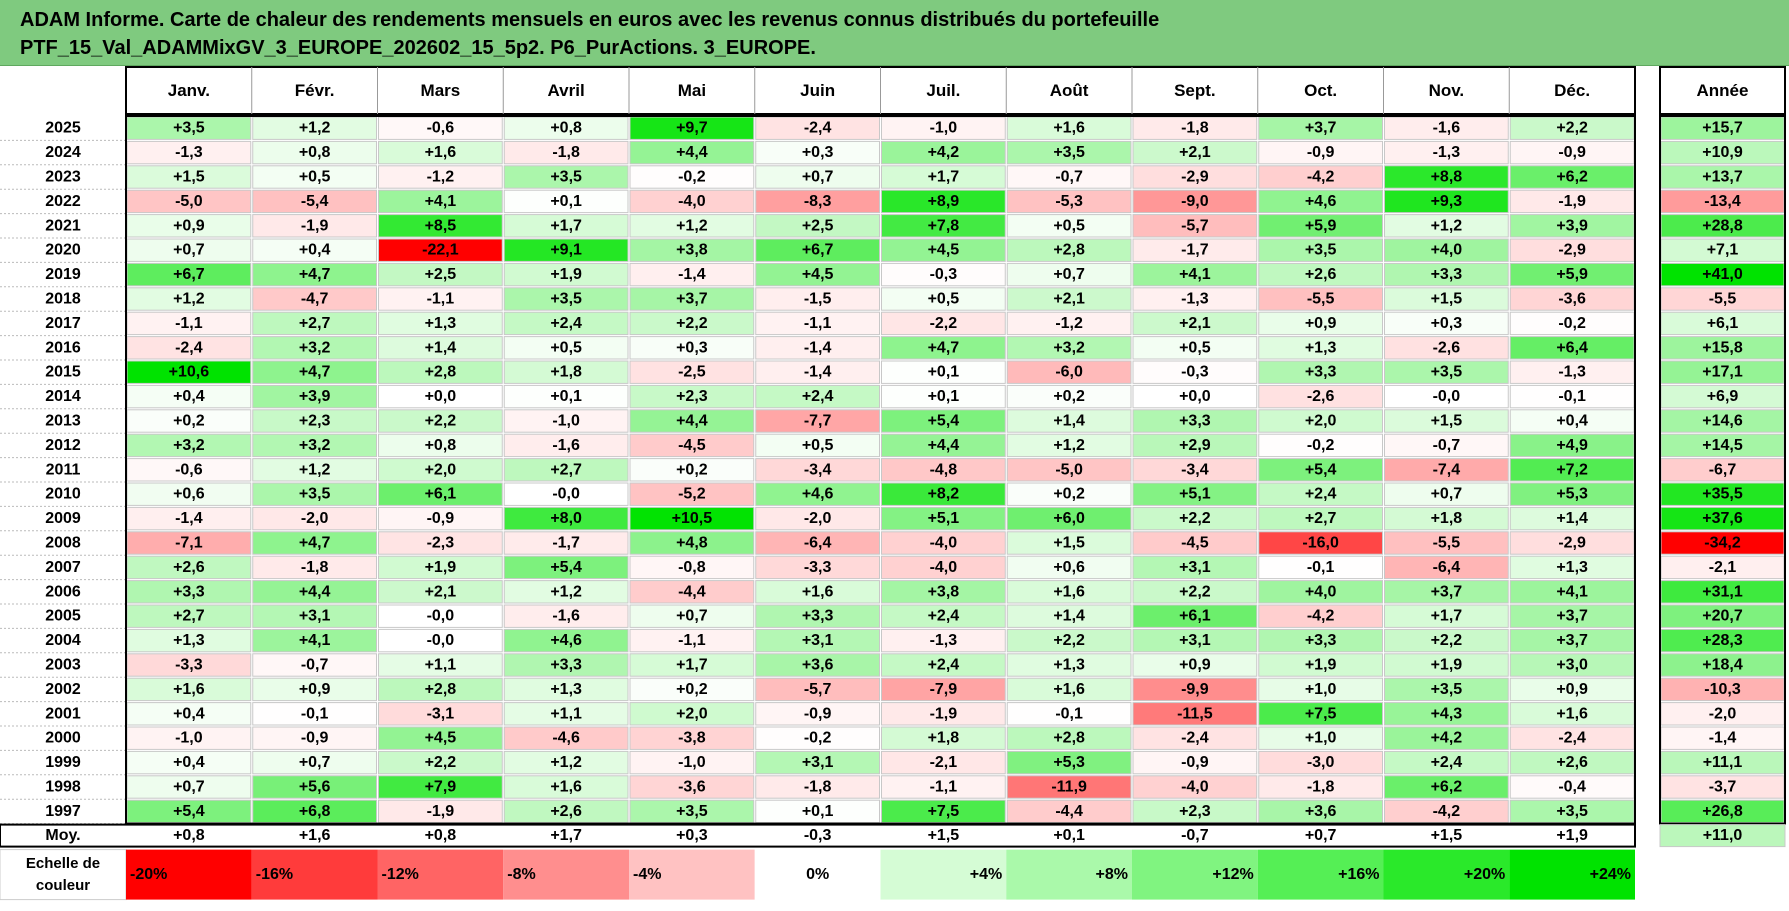 This screenshot has height=911, width=1789. Describe the element at coordinates (1321, 128) in the screenshot. I see `cell-value: +3,7` at that location.